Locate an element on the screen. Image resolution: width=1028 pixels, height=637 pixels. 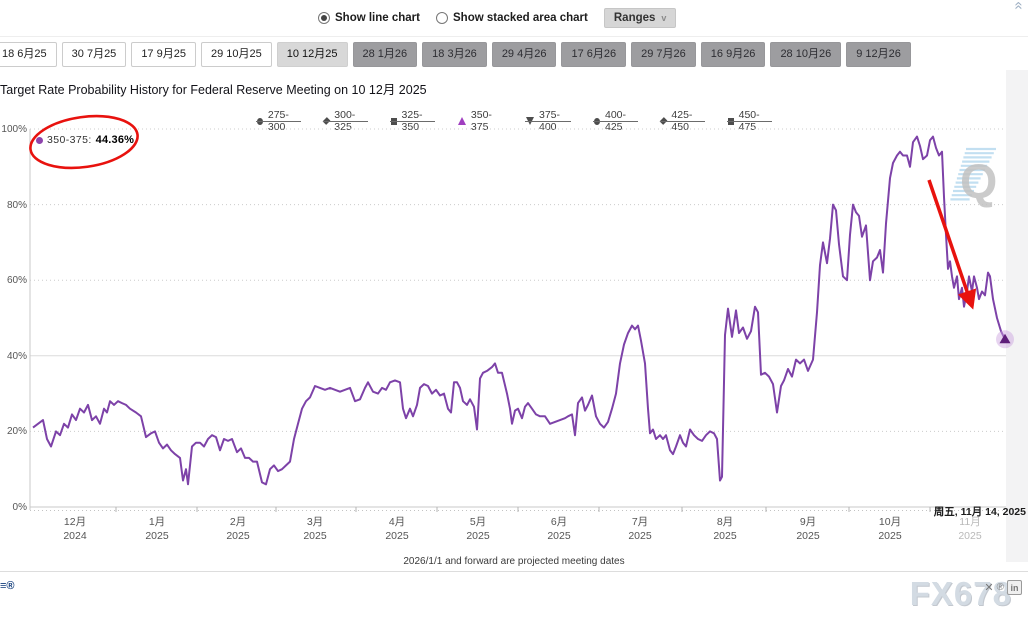
tooltip-series-label: 350-375: is located at coordinates (69, 140).